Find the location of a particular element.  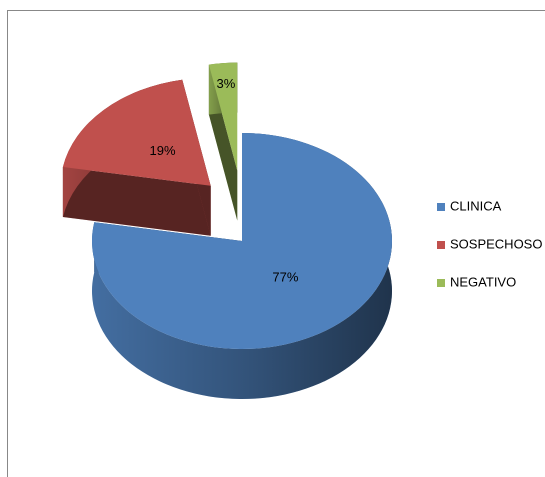

data-label: 77% is located at coordinates (285, 277).